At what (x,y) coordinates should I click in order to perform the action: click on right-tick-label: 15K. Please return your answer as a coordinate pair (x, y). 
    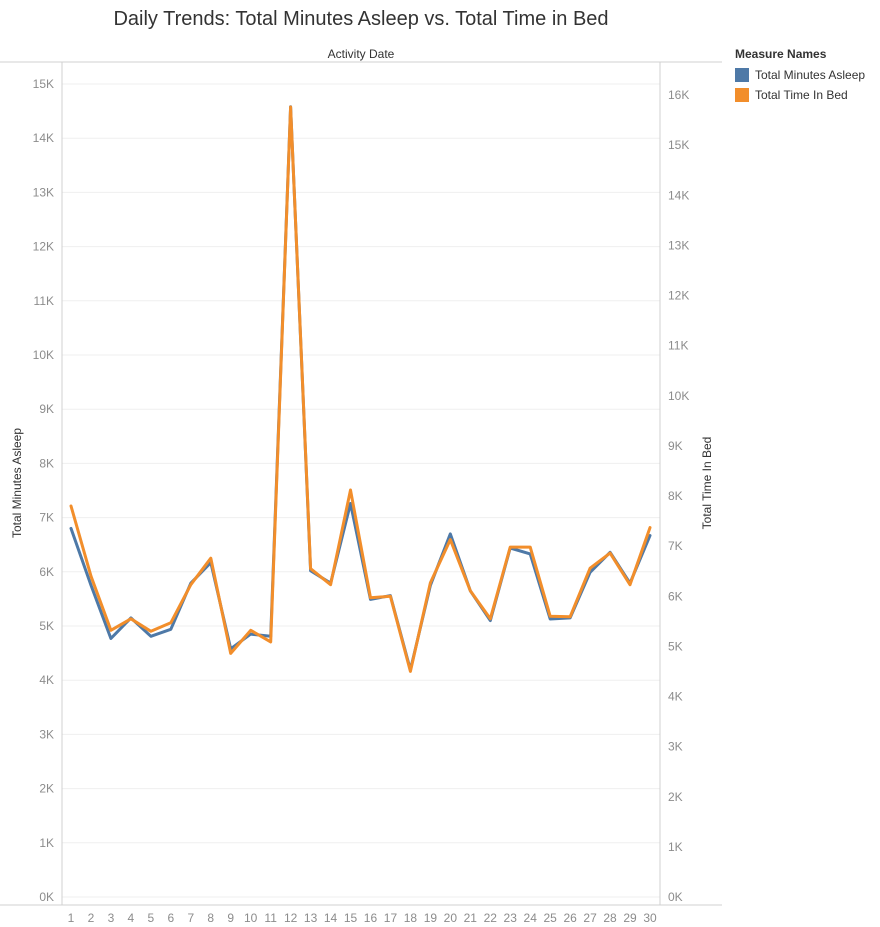
    Looking at the image, I should click on (678, 145).